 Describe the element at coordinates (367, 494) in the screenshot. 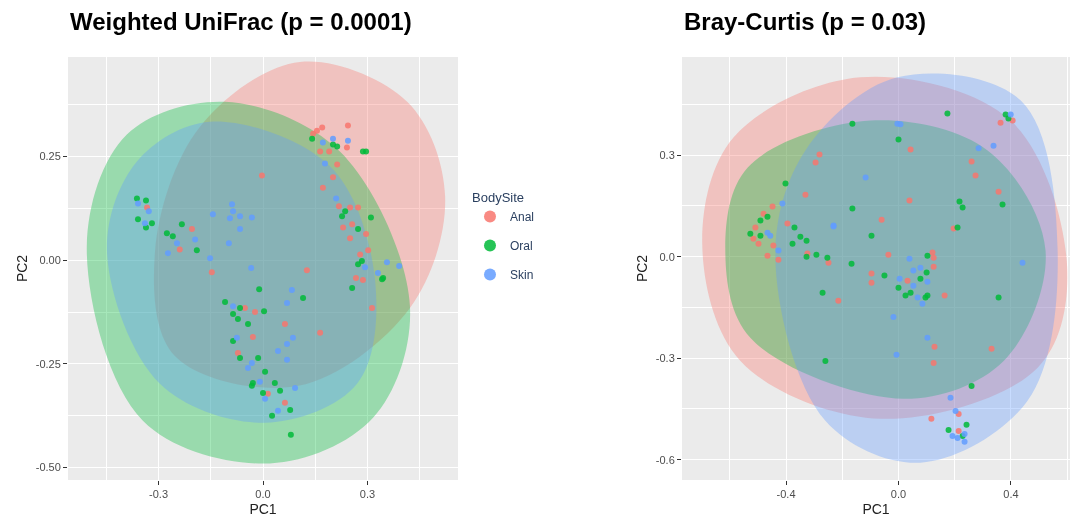

I see `x-tick-label: 0.3` at that location.